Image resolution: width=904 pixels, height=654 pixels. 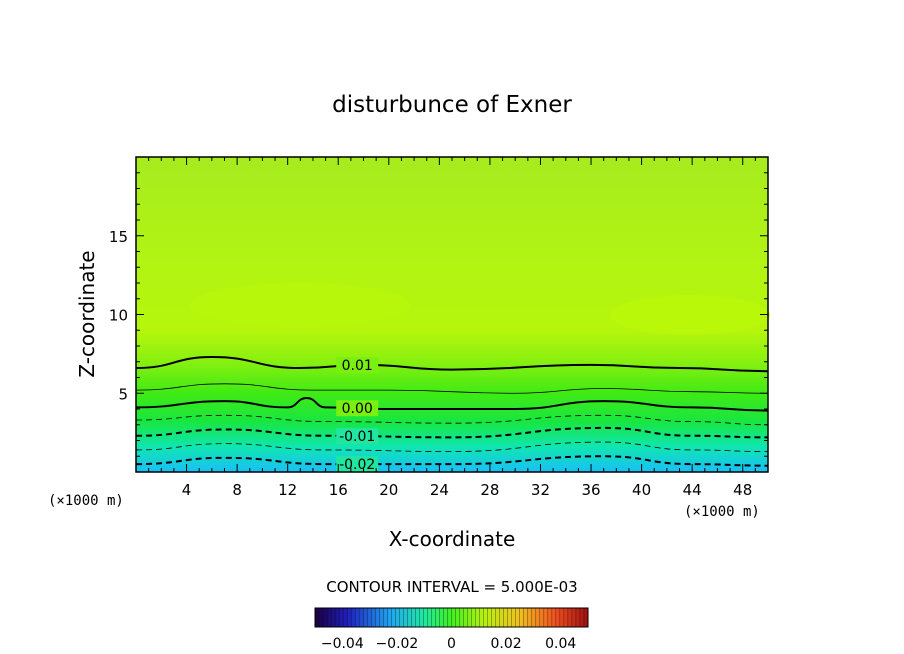 I want to click on x-tick-label: 8, so click(x=237, y=490).